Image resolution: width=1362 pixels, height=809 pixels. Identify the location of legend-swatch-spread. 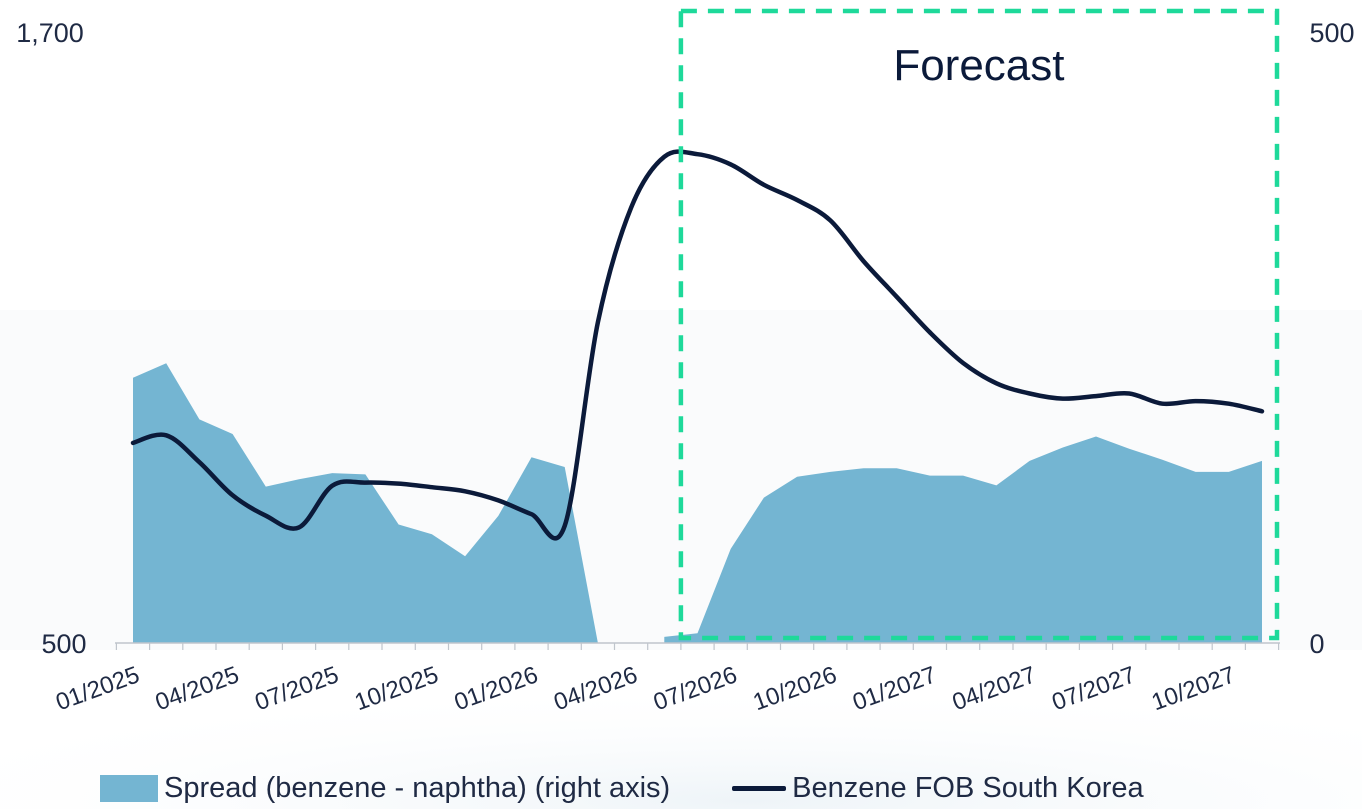
(129, 788).